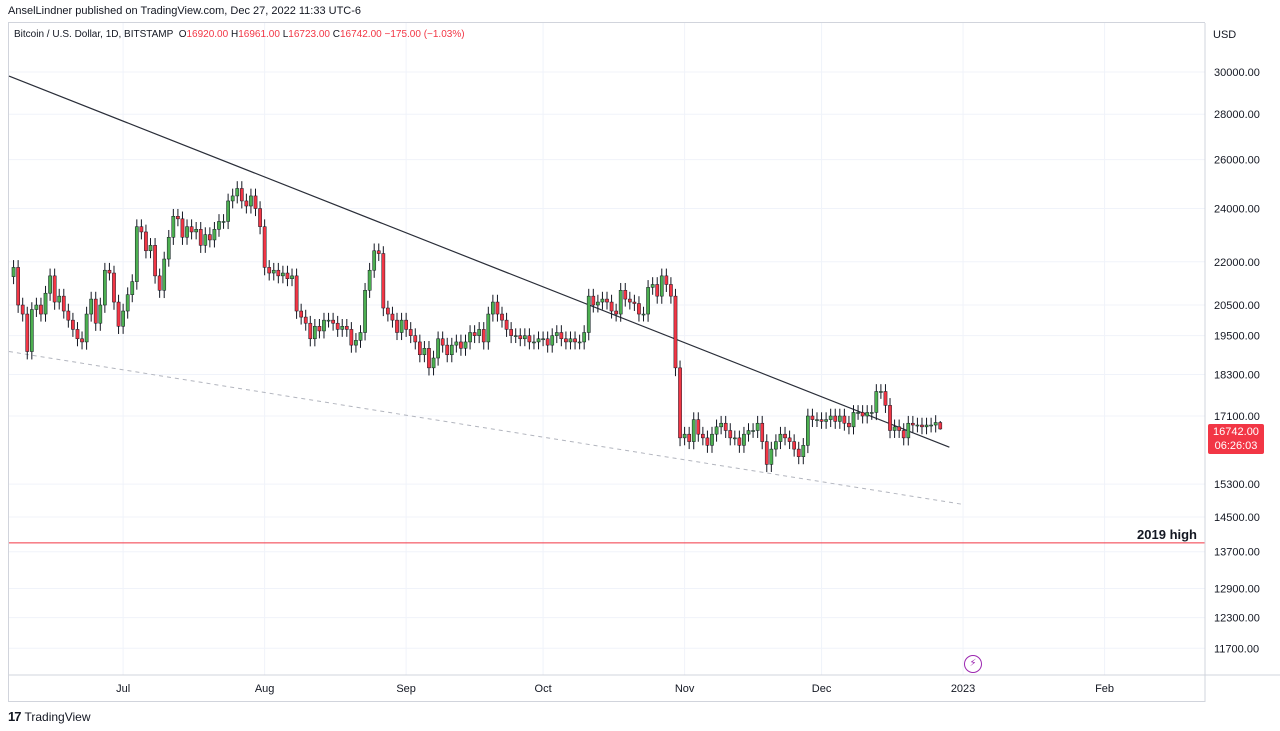 The height and width of the screenshot is (731, 1280). What do you see at coordinates (285, 34) in the screenshot?
I see `low-label: L` at bounding box center [285, 34].